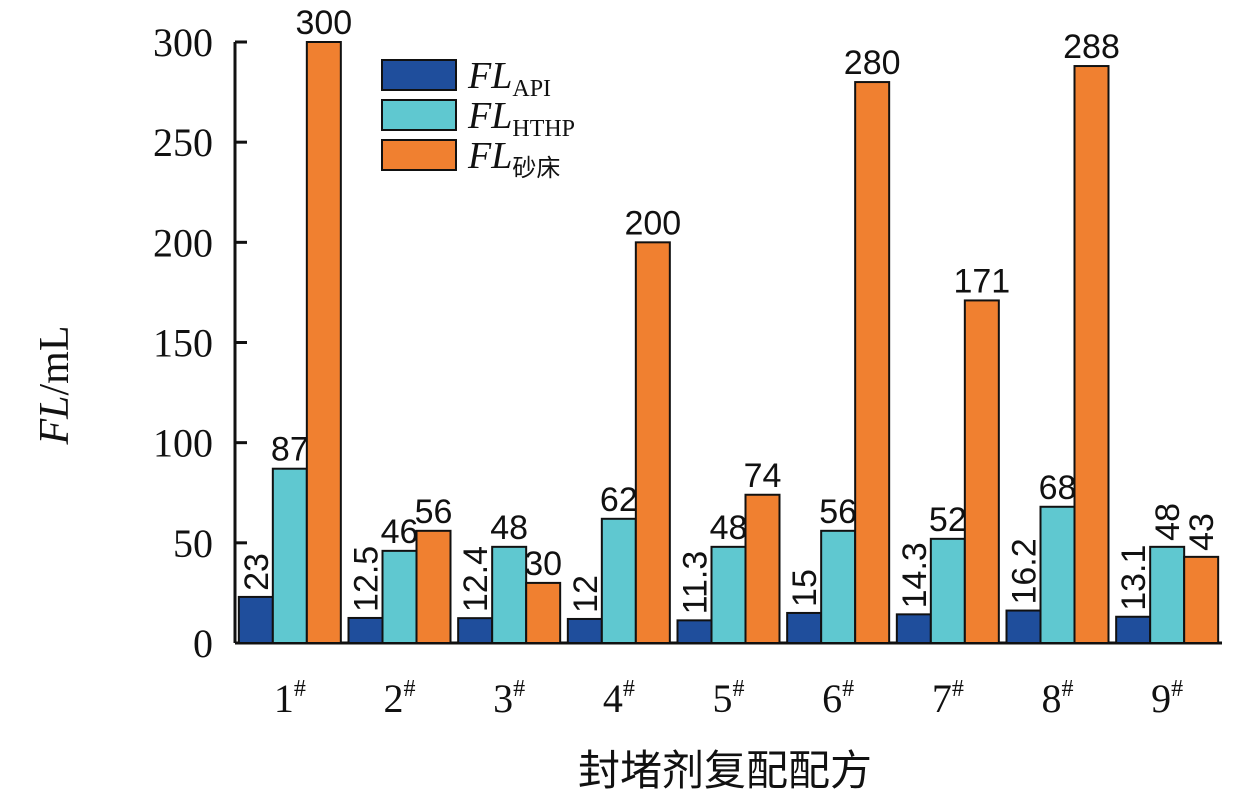  Describe the element at coordinates (509, 698) in the screenshot. I see `x-tick-label: 3#` at that location.